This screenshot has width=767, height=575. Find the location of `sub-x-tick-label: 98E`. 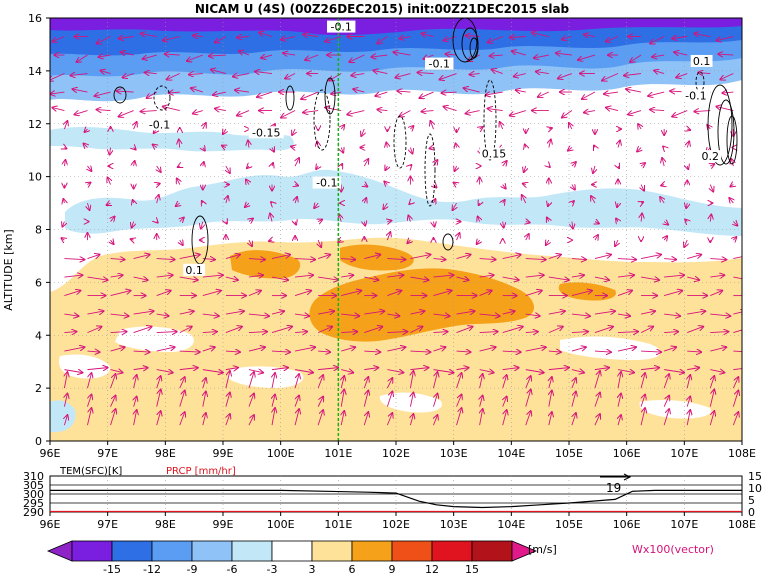

sub-x-tick-label: 98E is located at coordinates (165, 524).